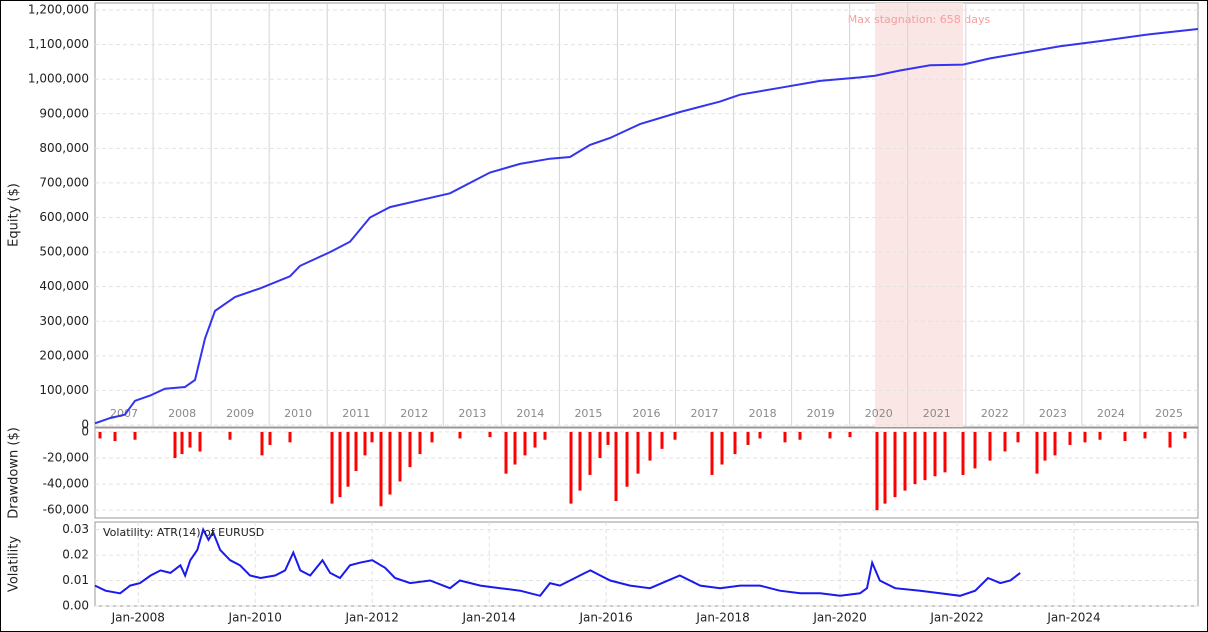 This screenshot has height=632, width=1208. What do you see at coordinates (821, 413) in the screenshot?
I see `year-label: 2019` at bounding box center [821, 413].